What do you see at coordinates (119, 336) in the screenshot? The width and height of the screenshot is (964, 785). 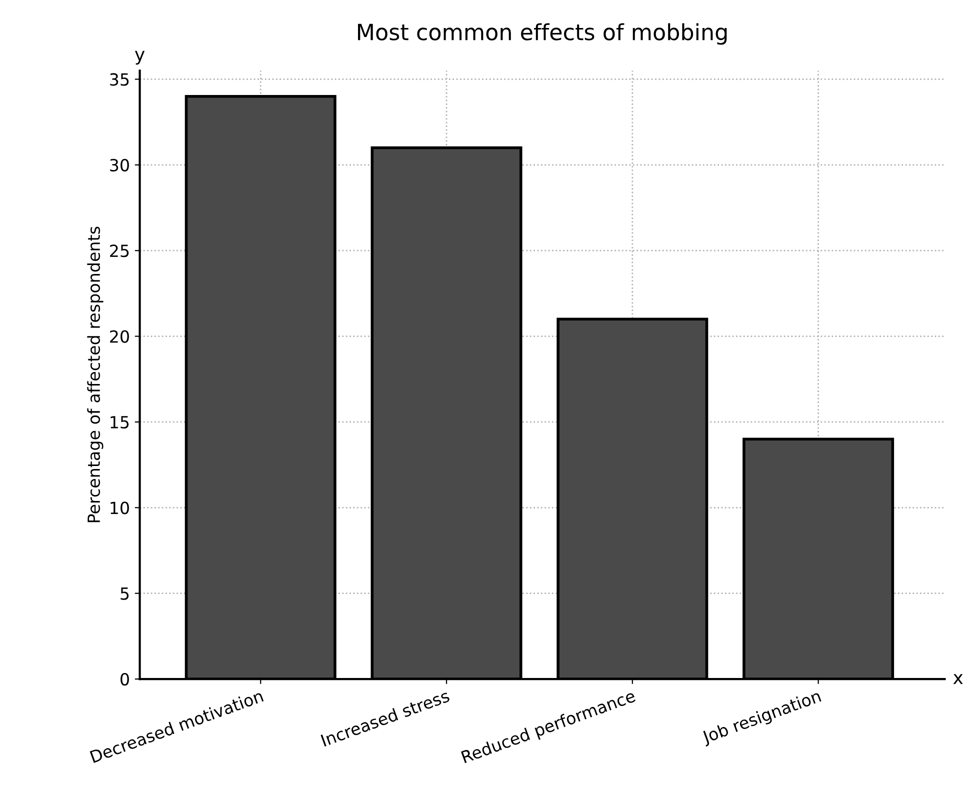 I see `y-tick-label: 20` at bounding box center [119, 336].